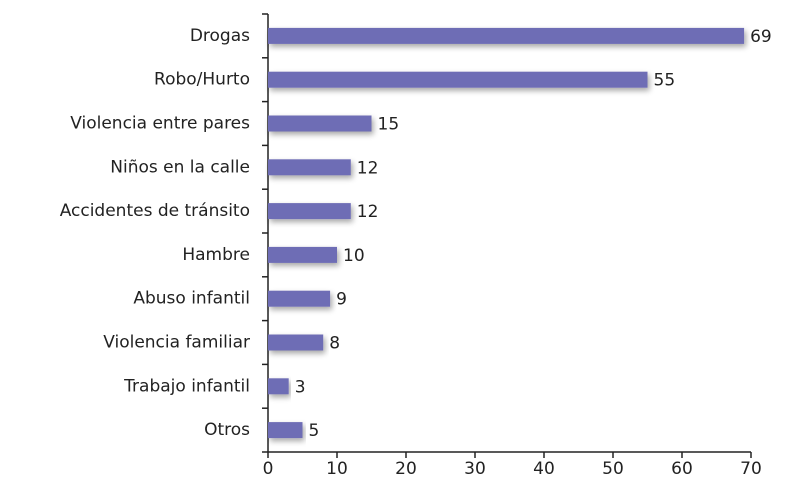  Describe the element at coordinates (300, 387) in the screenshot. I see `value-label: 3` at that location.